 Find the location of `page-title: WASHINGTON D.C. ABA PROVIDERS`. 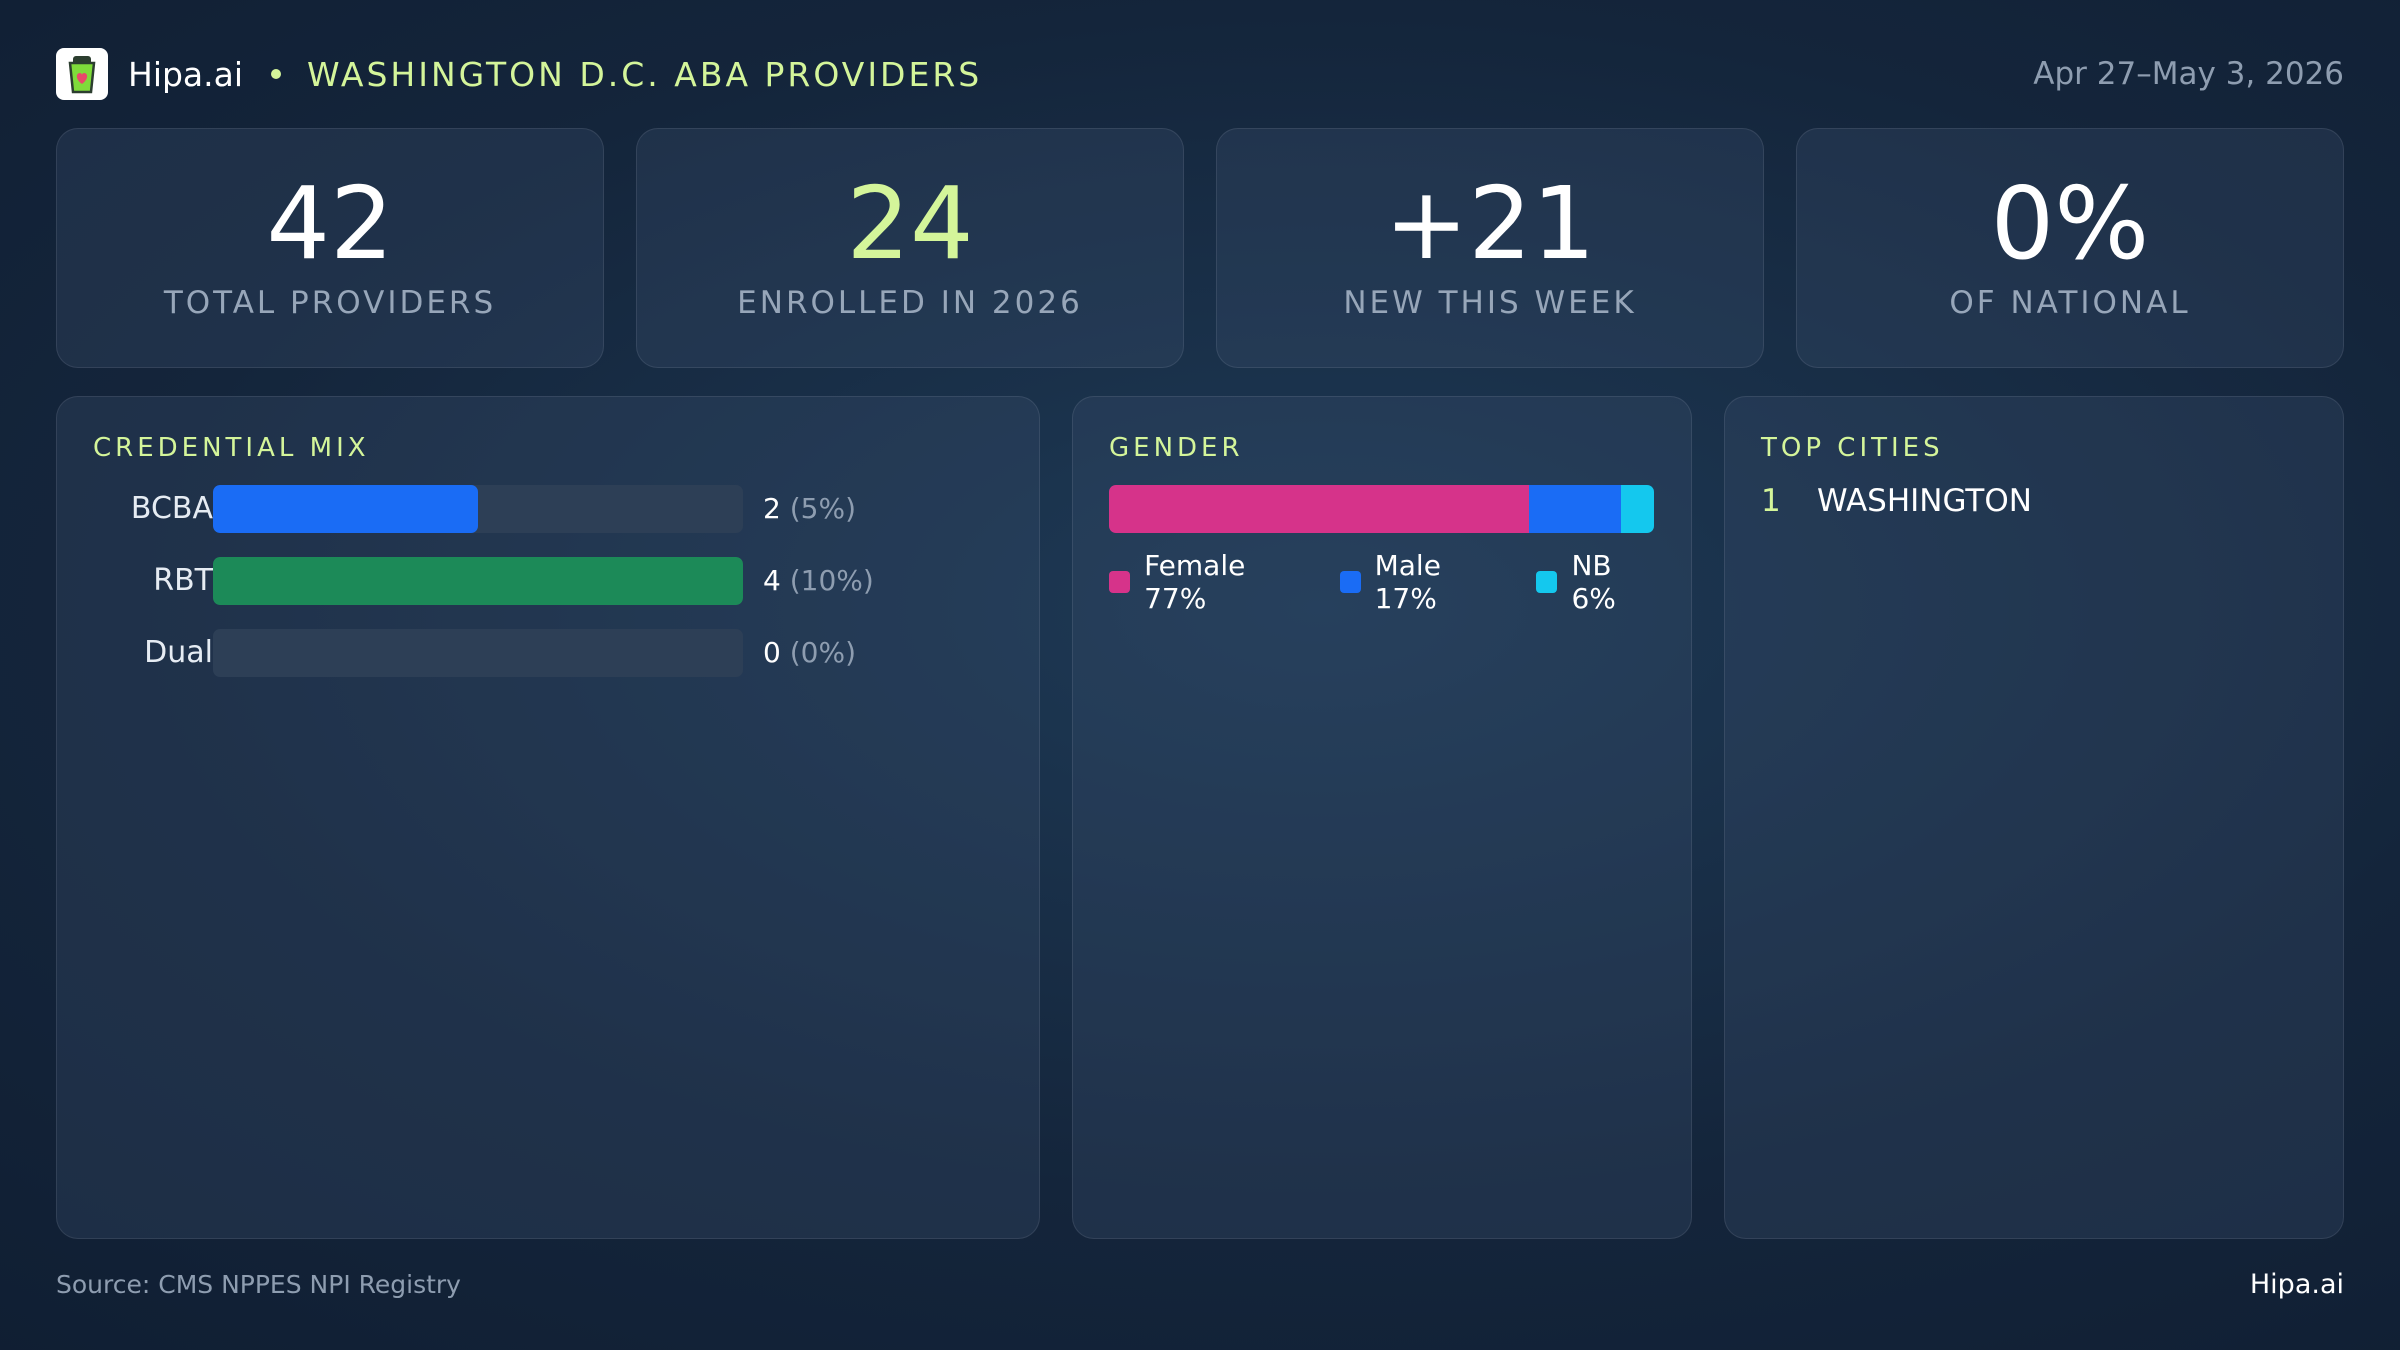

page-title: WASHINGTON D.C. ABA PROVIDERS is located at coordinates (645, 74).